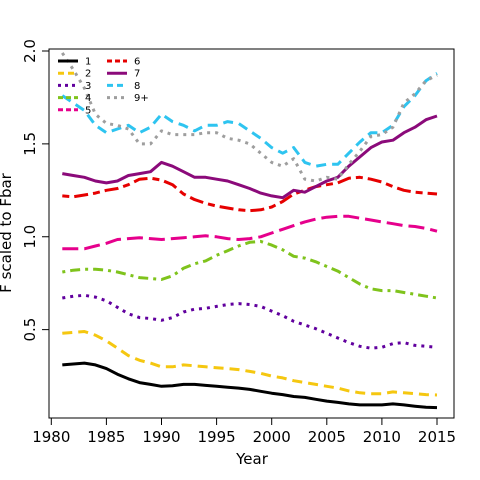  Describe the element at coordinates (30, 237) in the screenshot. I see `y-tick-label-1.0: 1.0` at that location.